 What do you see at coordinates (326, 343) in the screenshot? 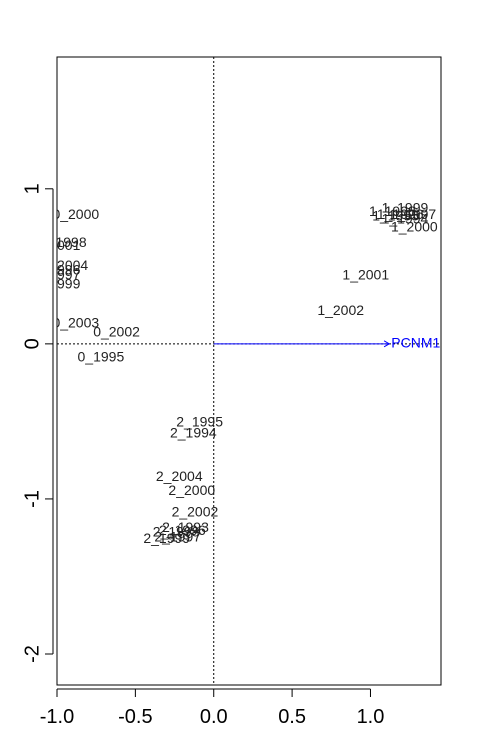
I see `arrows-layer: PCNM1` at bounding box center [326, 343].